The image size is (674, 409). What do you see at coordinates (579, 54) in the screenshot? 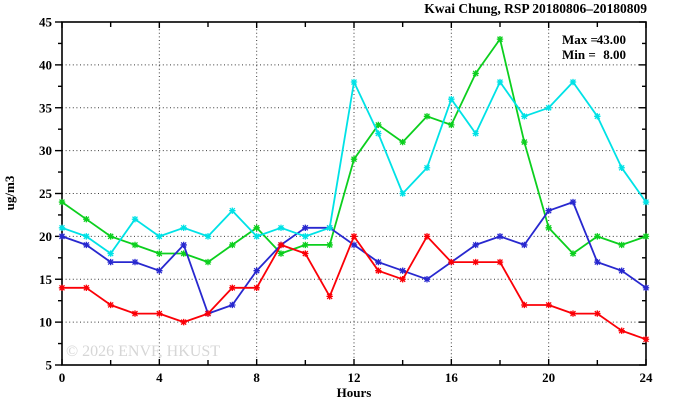
I see `legend-entry-label-1: Min =` at bounding box center [579, 54].